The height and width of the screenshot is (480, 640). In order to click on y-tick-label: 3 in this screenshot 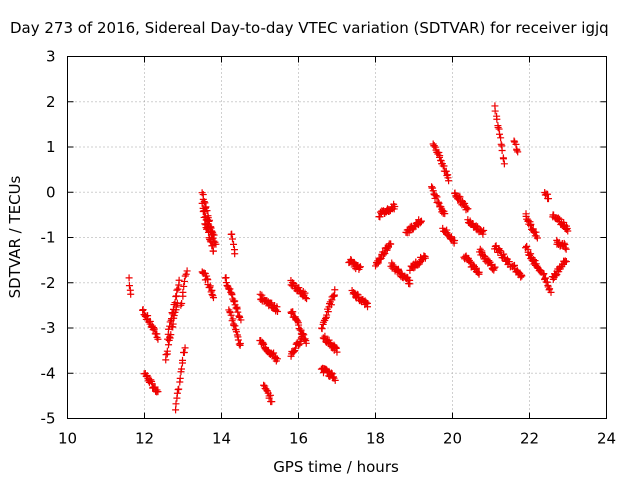, I will do `click(51, 57)`.